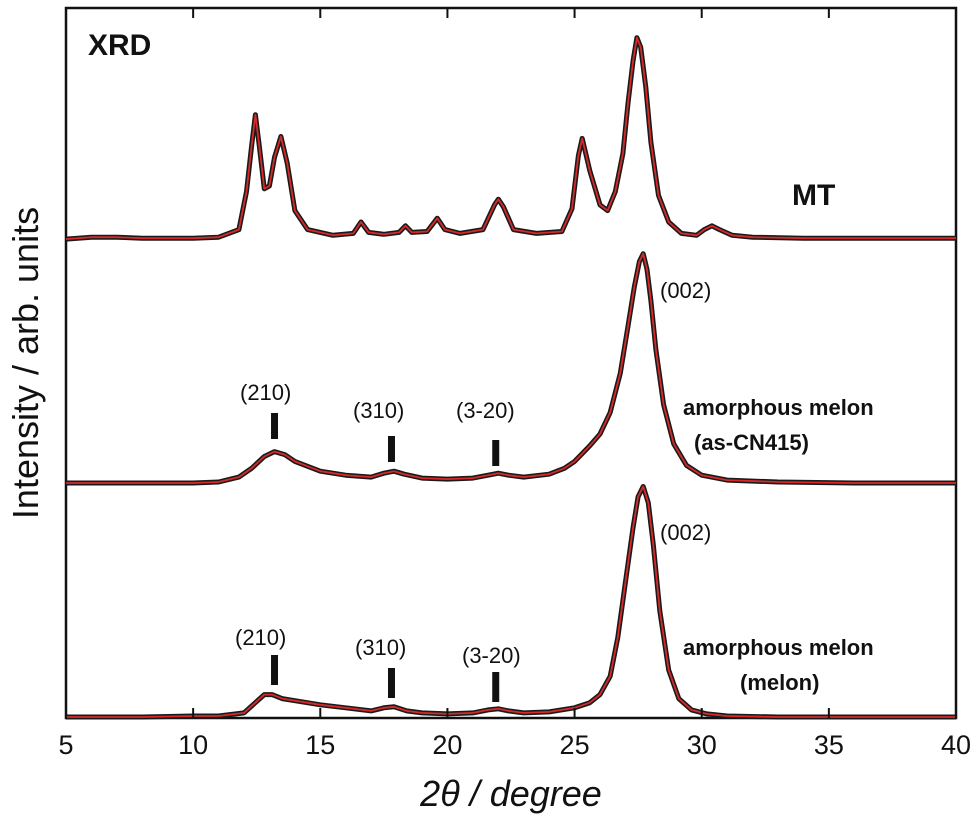 The width and height of the screenshot is (980, 823). I want to click on x-tick-label: 35, so click(829, 745).